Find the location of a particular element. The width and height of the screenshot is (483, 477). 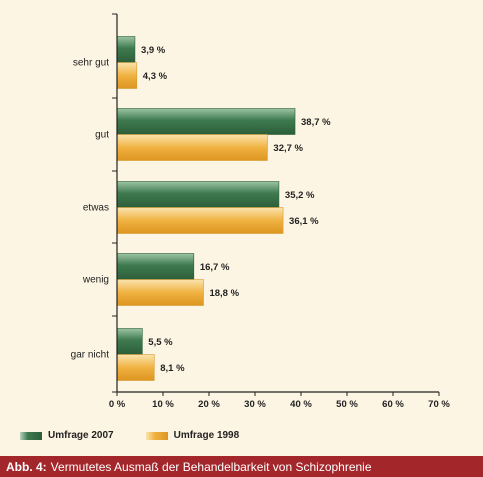

value-label: 8,1 % is located at coordinates (172, 368).